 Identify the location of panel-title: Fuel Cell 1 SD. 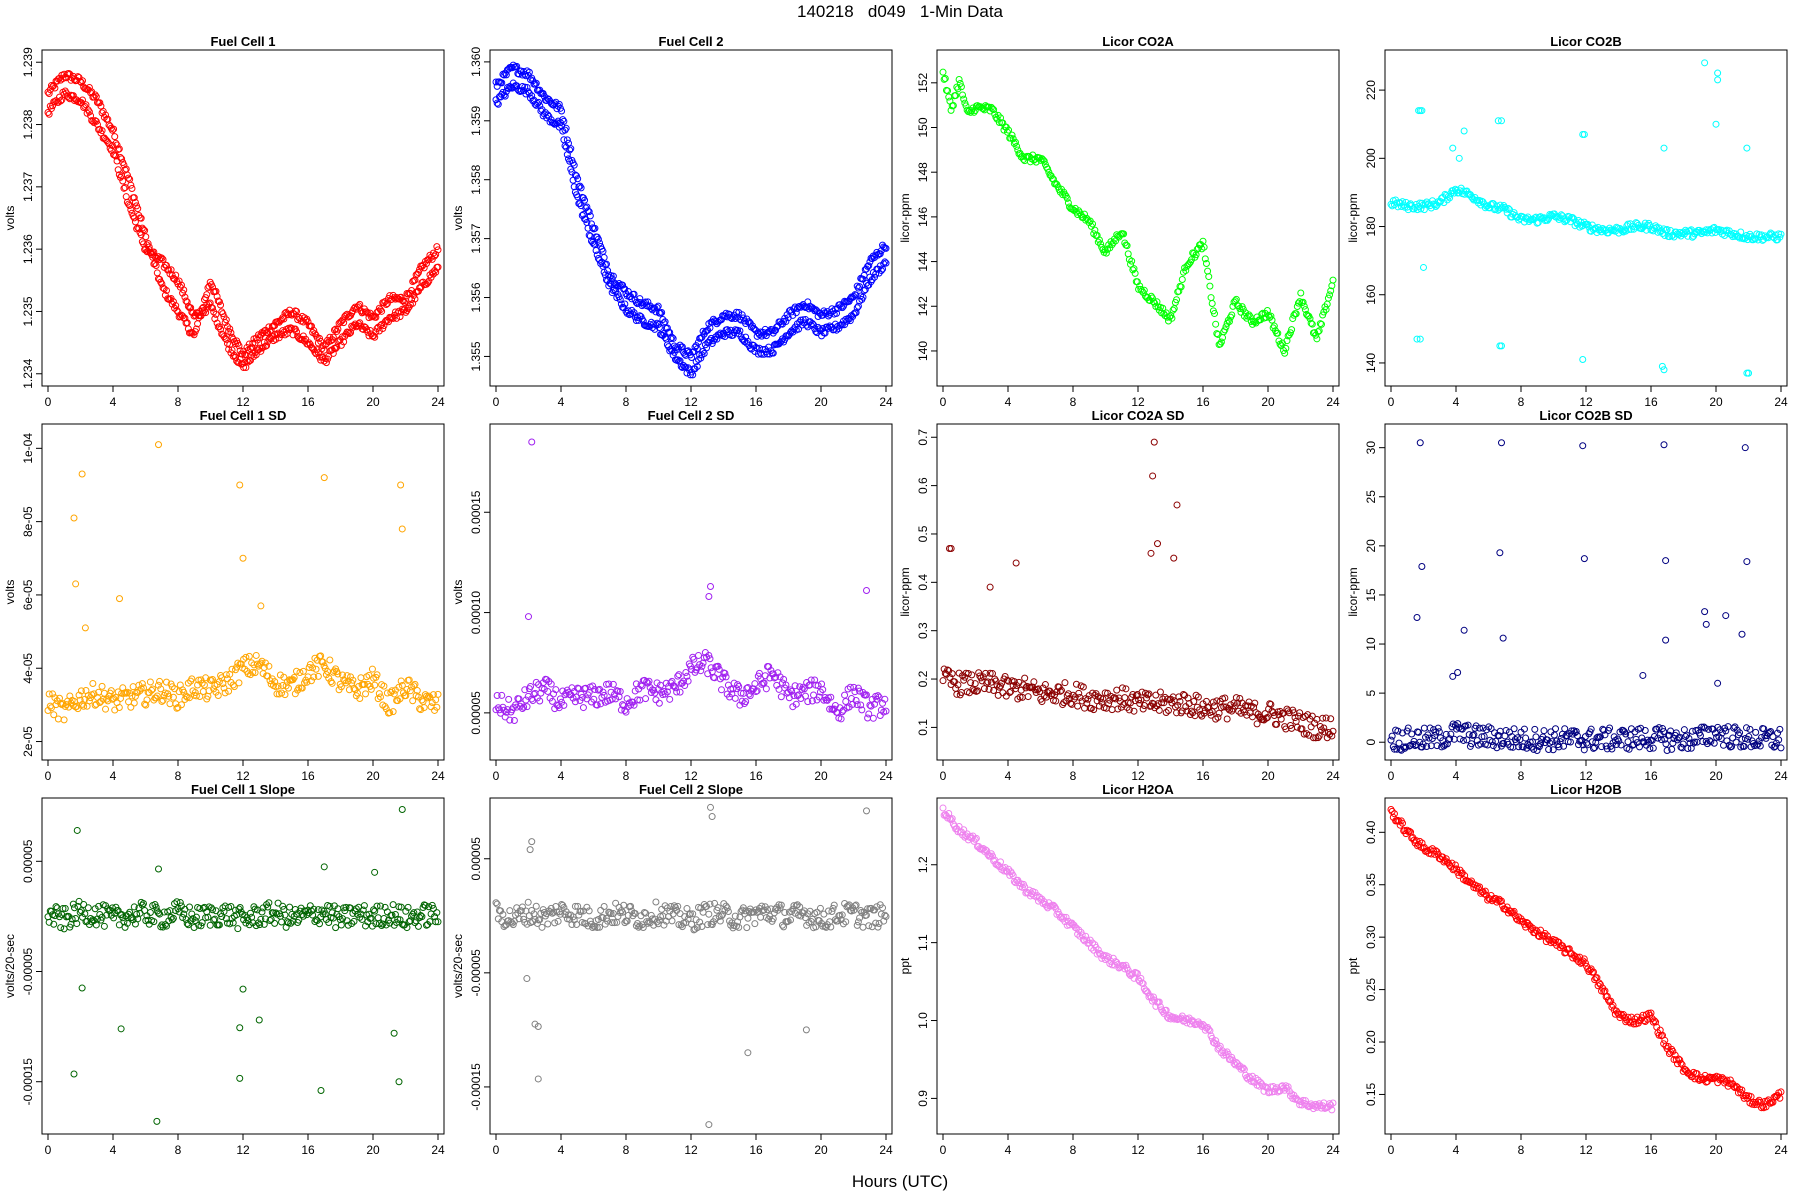
(243, 415).